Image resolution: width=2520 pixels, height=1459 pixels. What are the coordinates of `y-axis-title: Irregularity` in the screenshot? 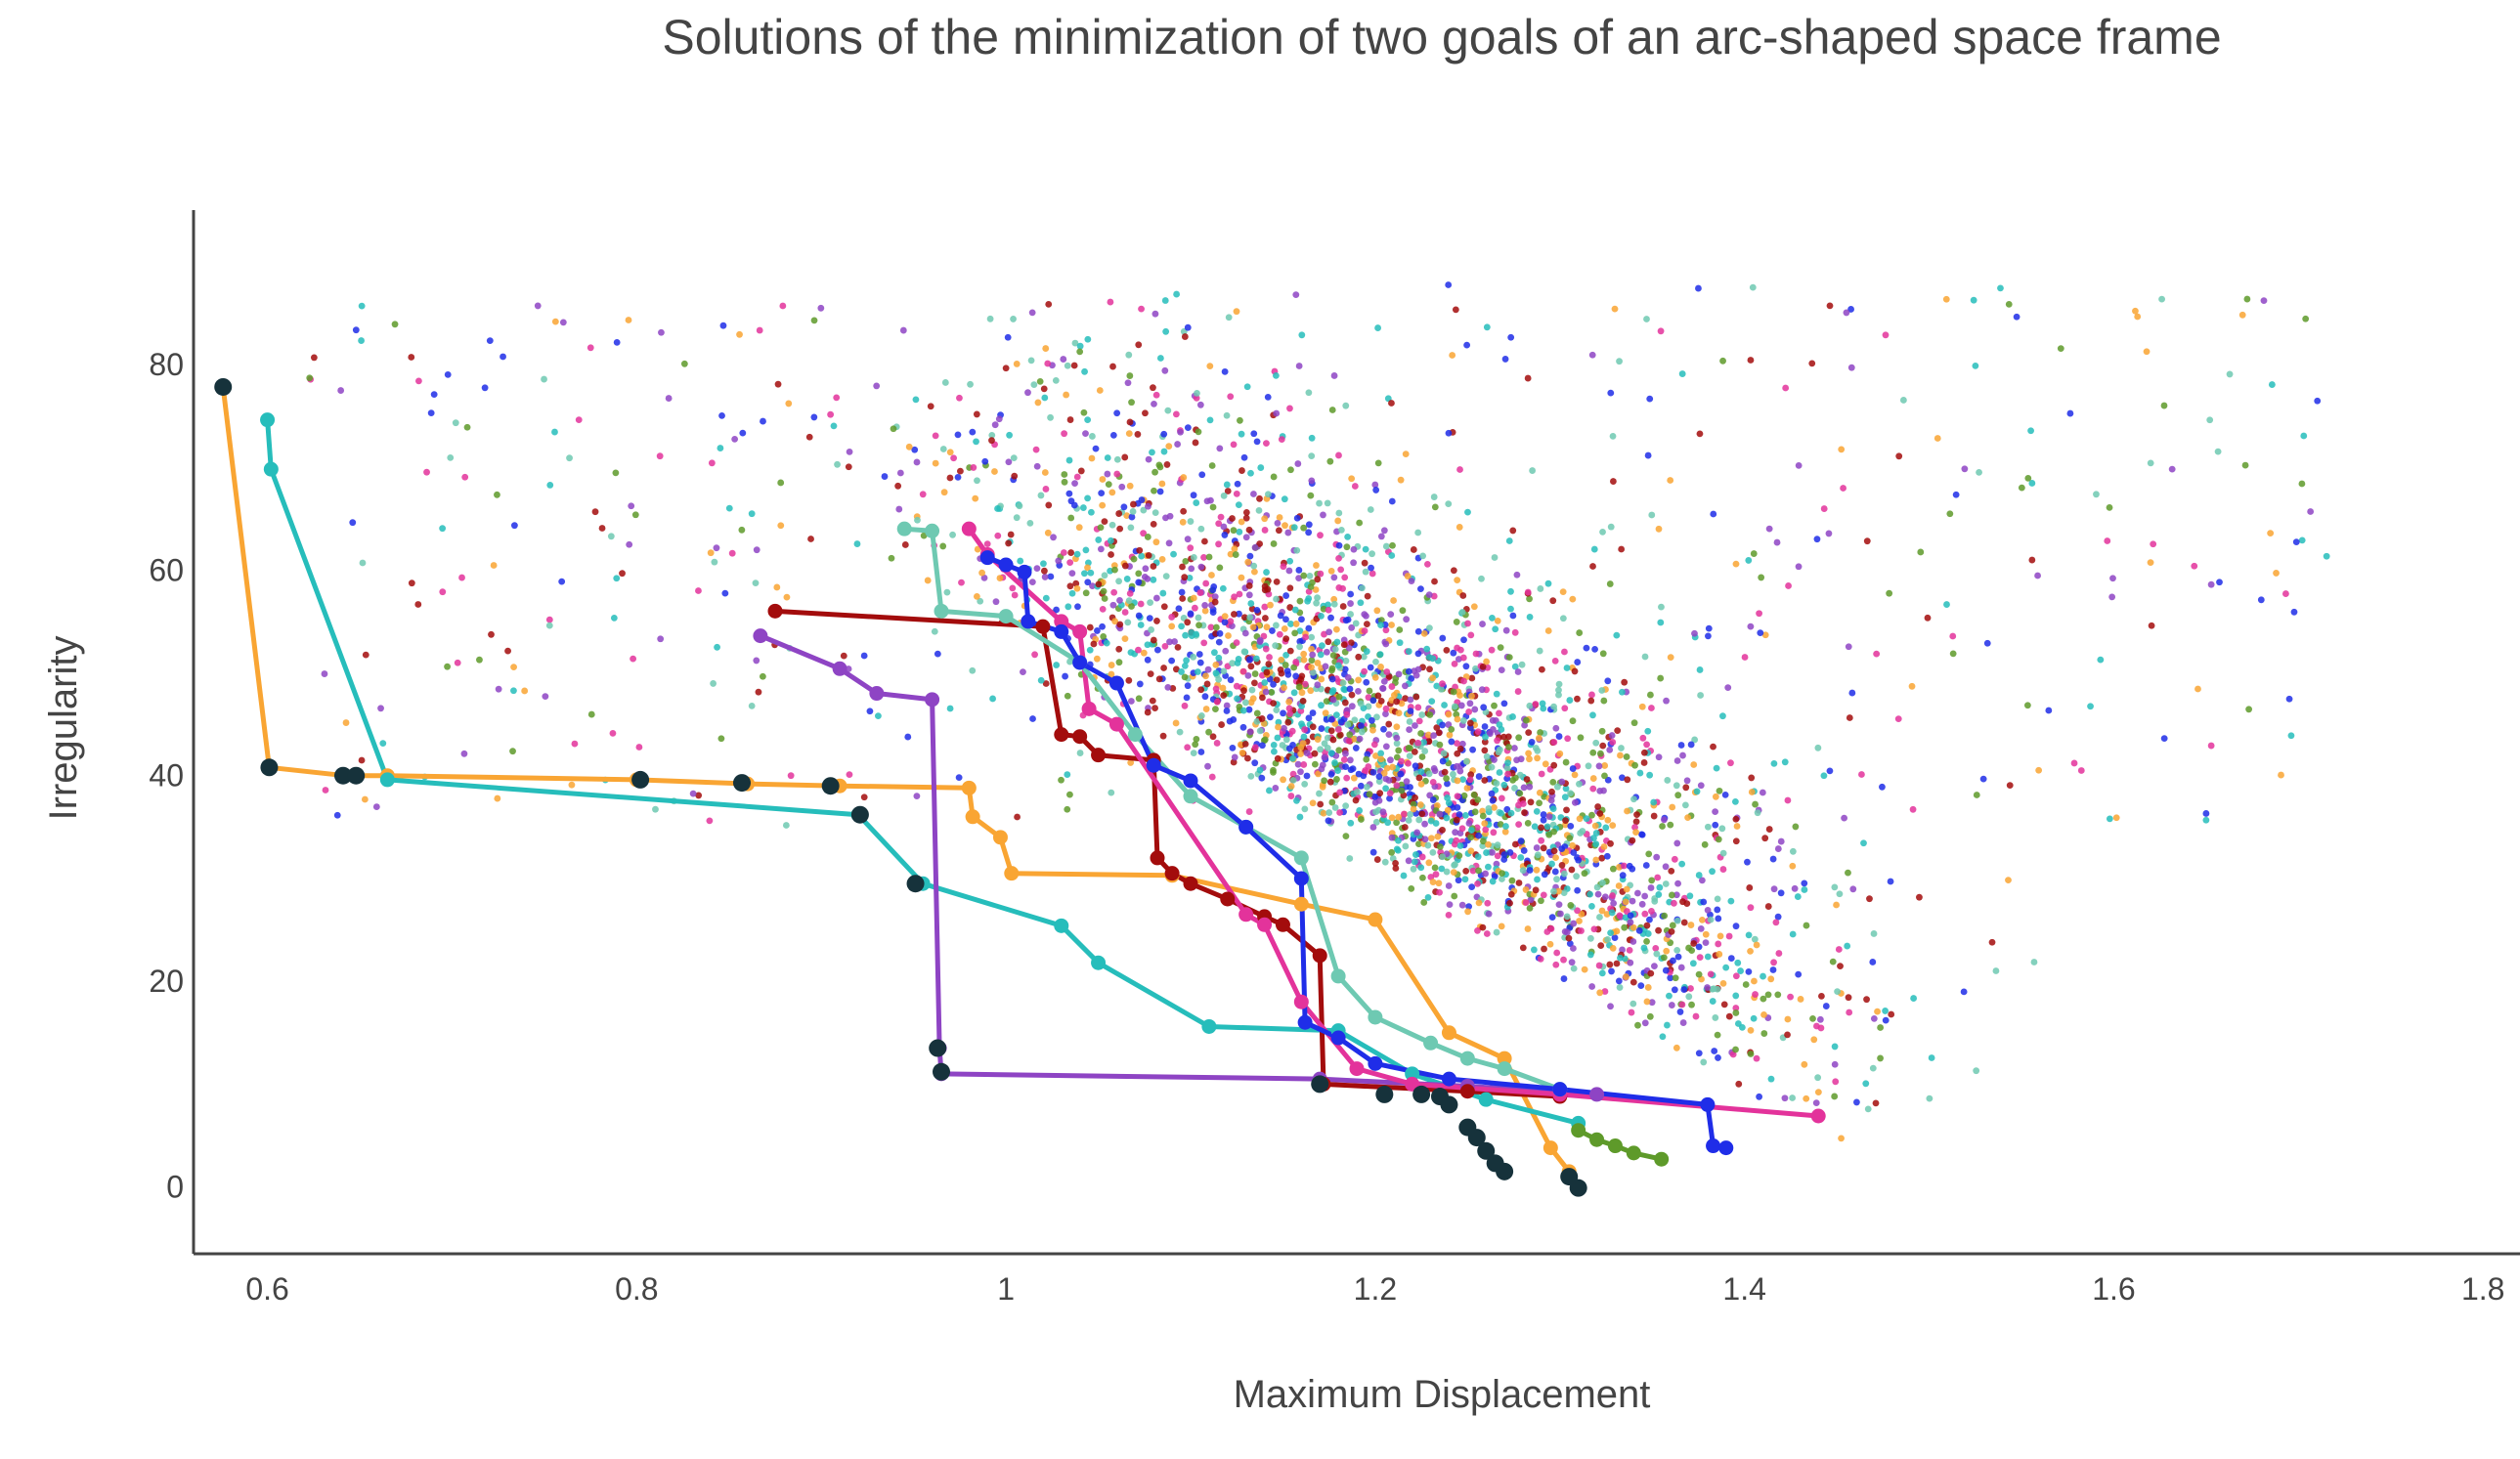 It's located at (63, 729).